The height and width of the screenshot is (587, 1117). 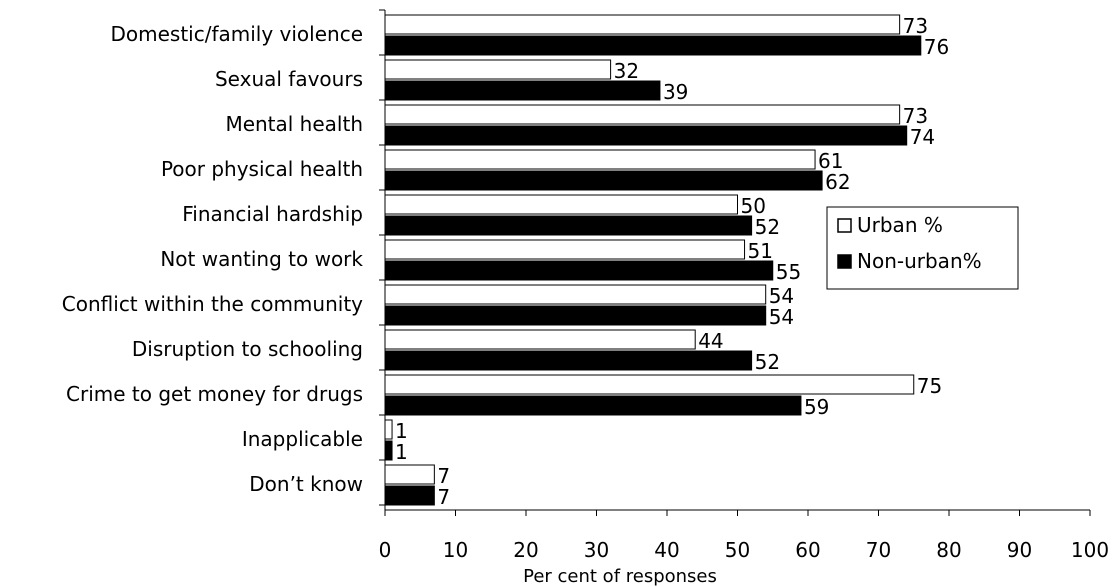 I want to click on x-tick-label: 50, so click(x=737, y=550).